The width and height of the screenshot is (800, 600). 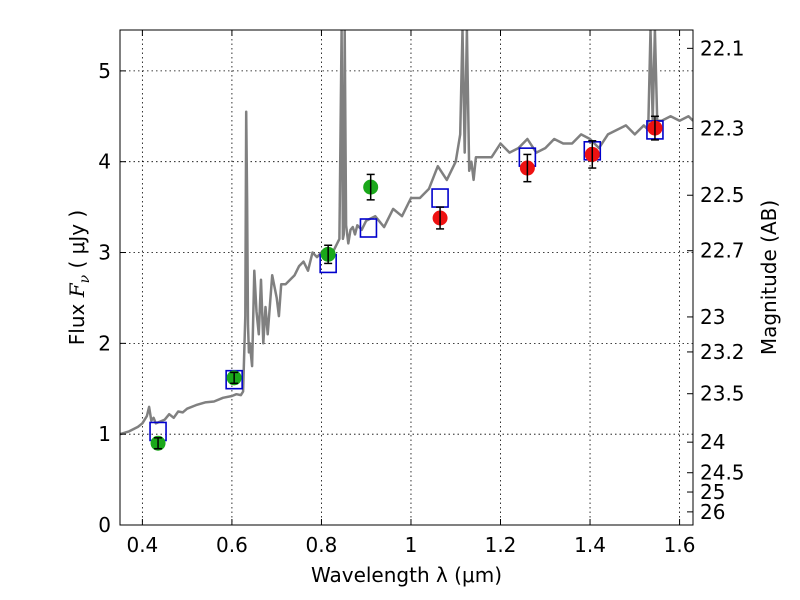 I want to click on y-axis-label: Flux Fν ( μJy ), so click(x=79, y=277).